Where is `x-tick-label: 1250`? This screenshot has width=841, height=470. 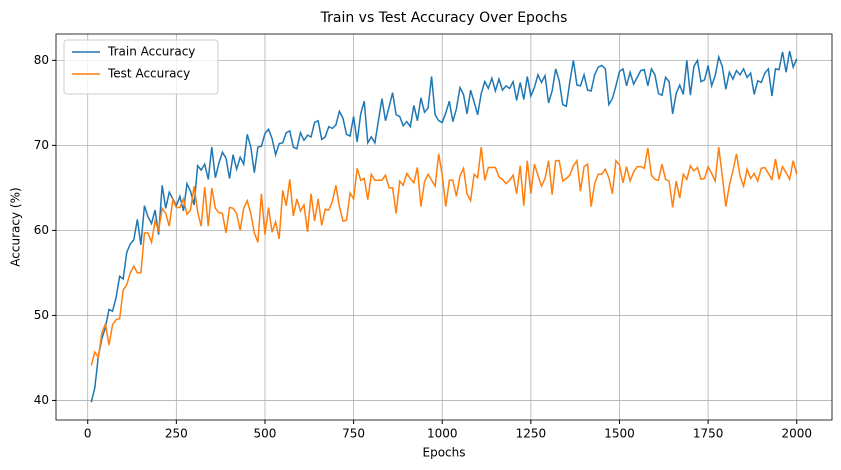
x-tick-label: 1250 is located at coordinates (531, 434).